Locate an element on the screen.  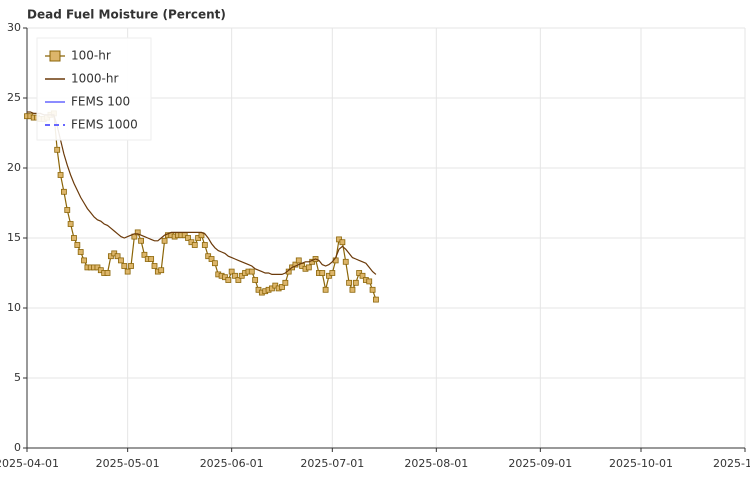
chart-title: Dead Fuel Moisture (Percent) is located at coordinates (126, 15).